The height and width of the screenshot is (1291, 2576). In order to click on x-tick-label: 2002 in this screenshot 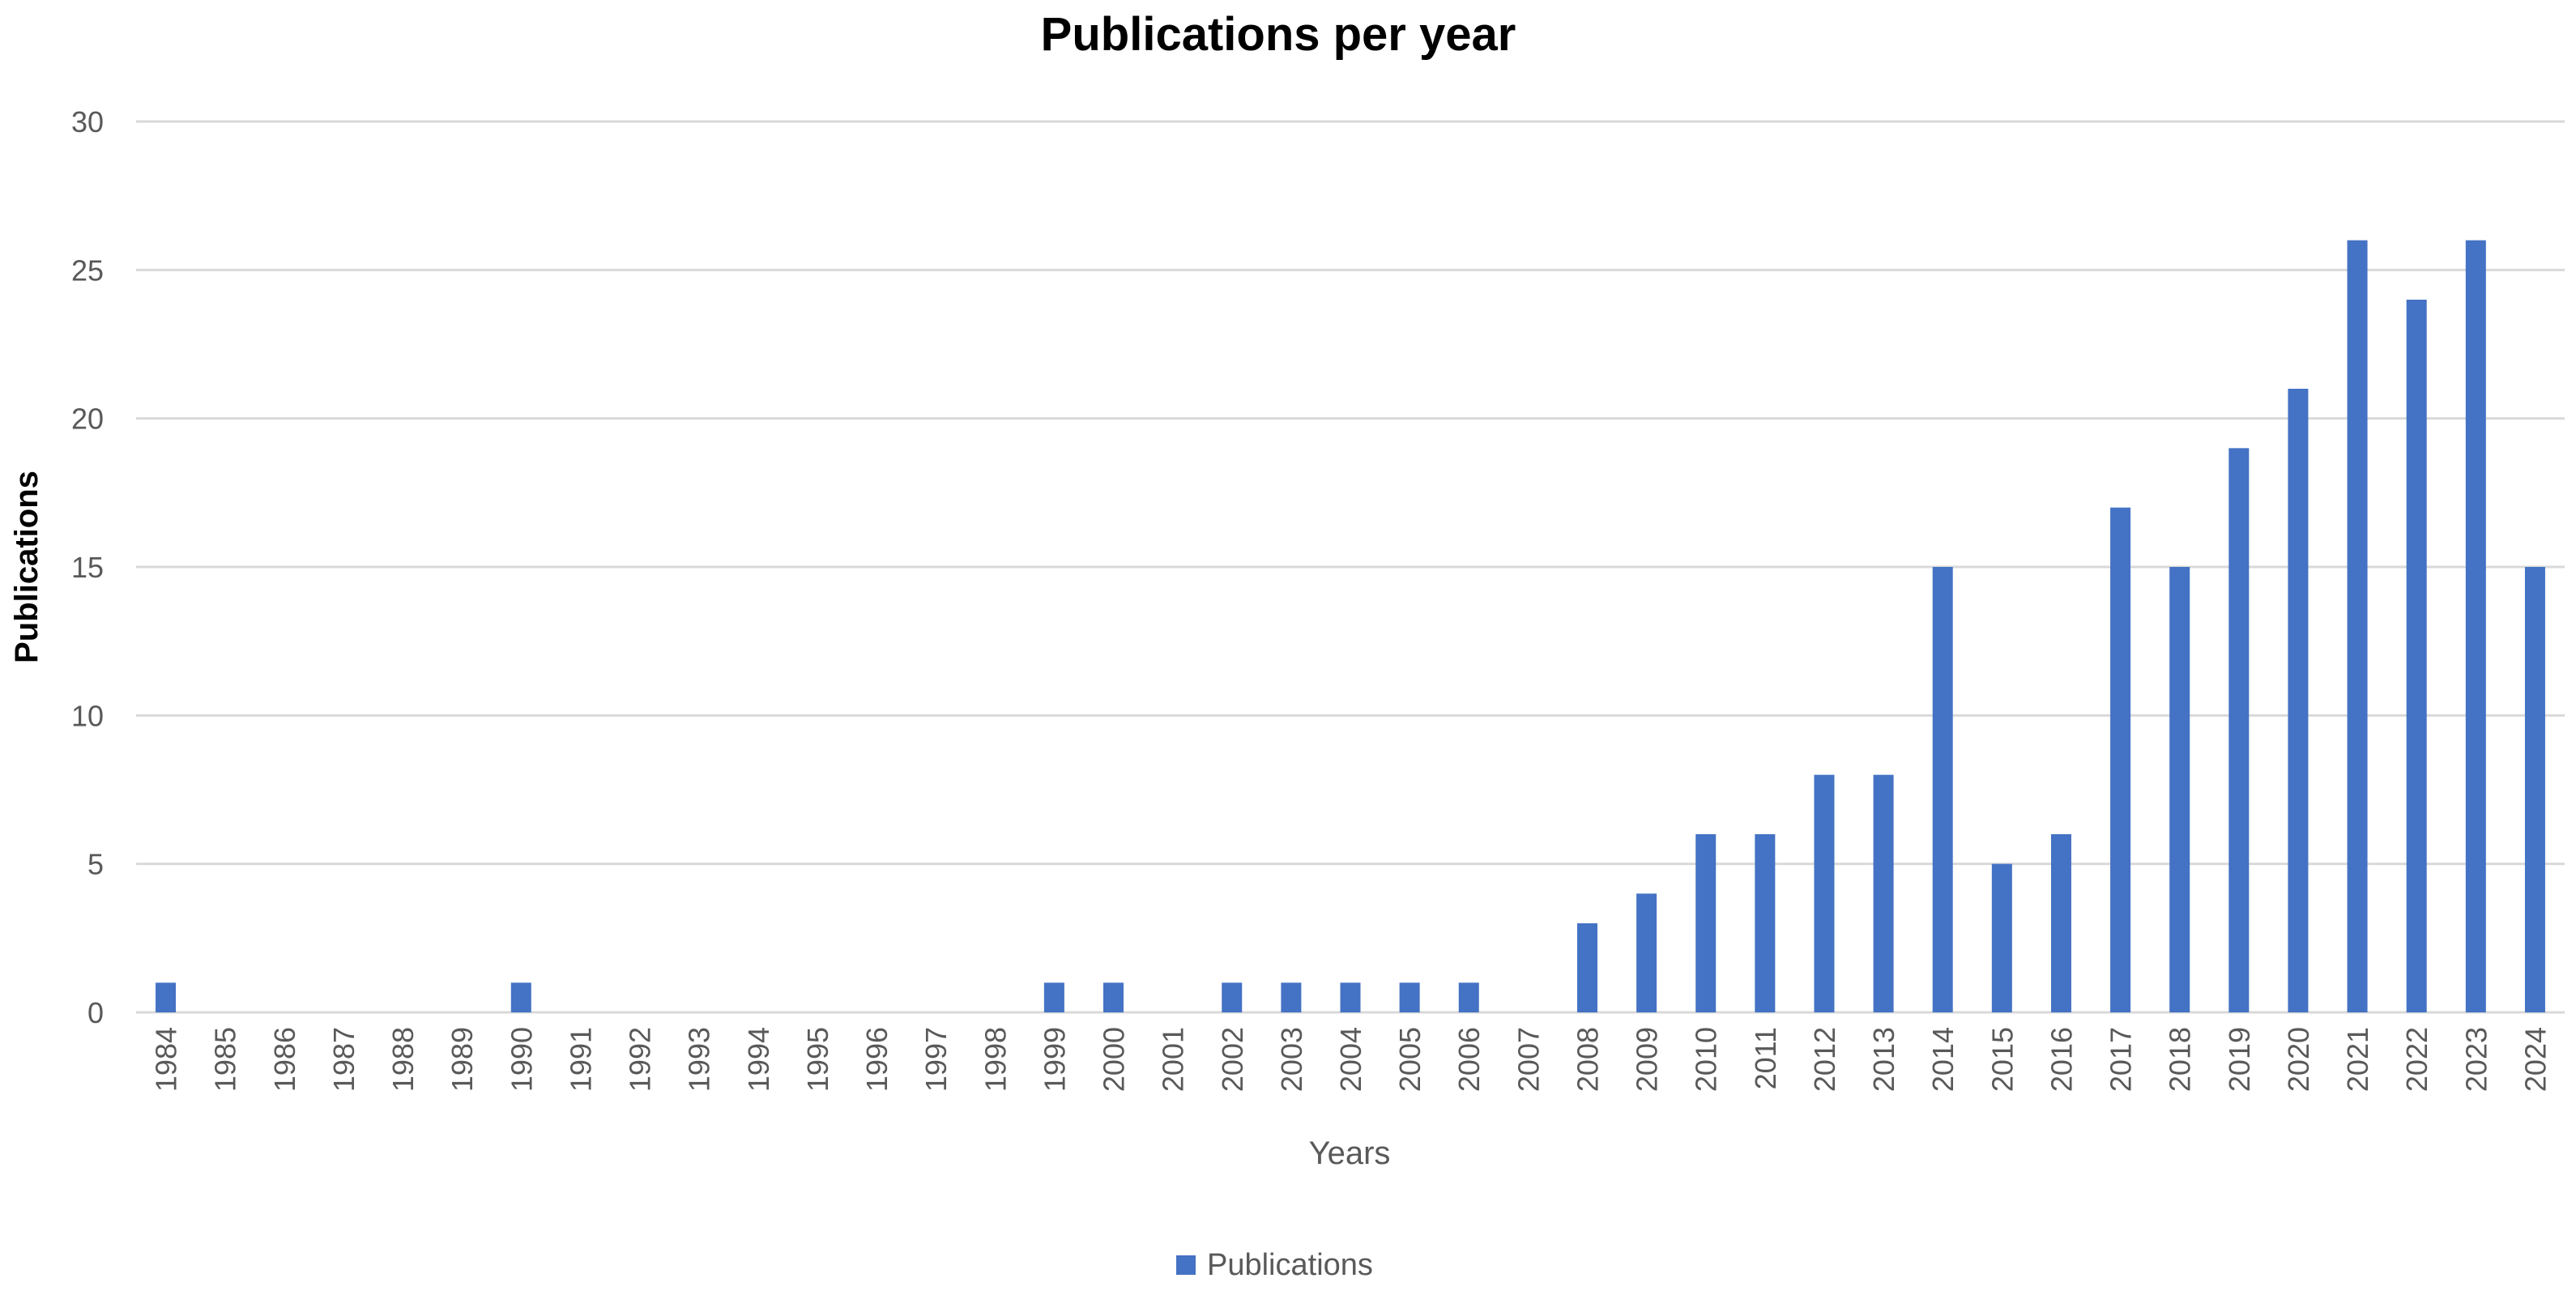, I will do `click(1232, 1059)`.